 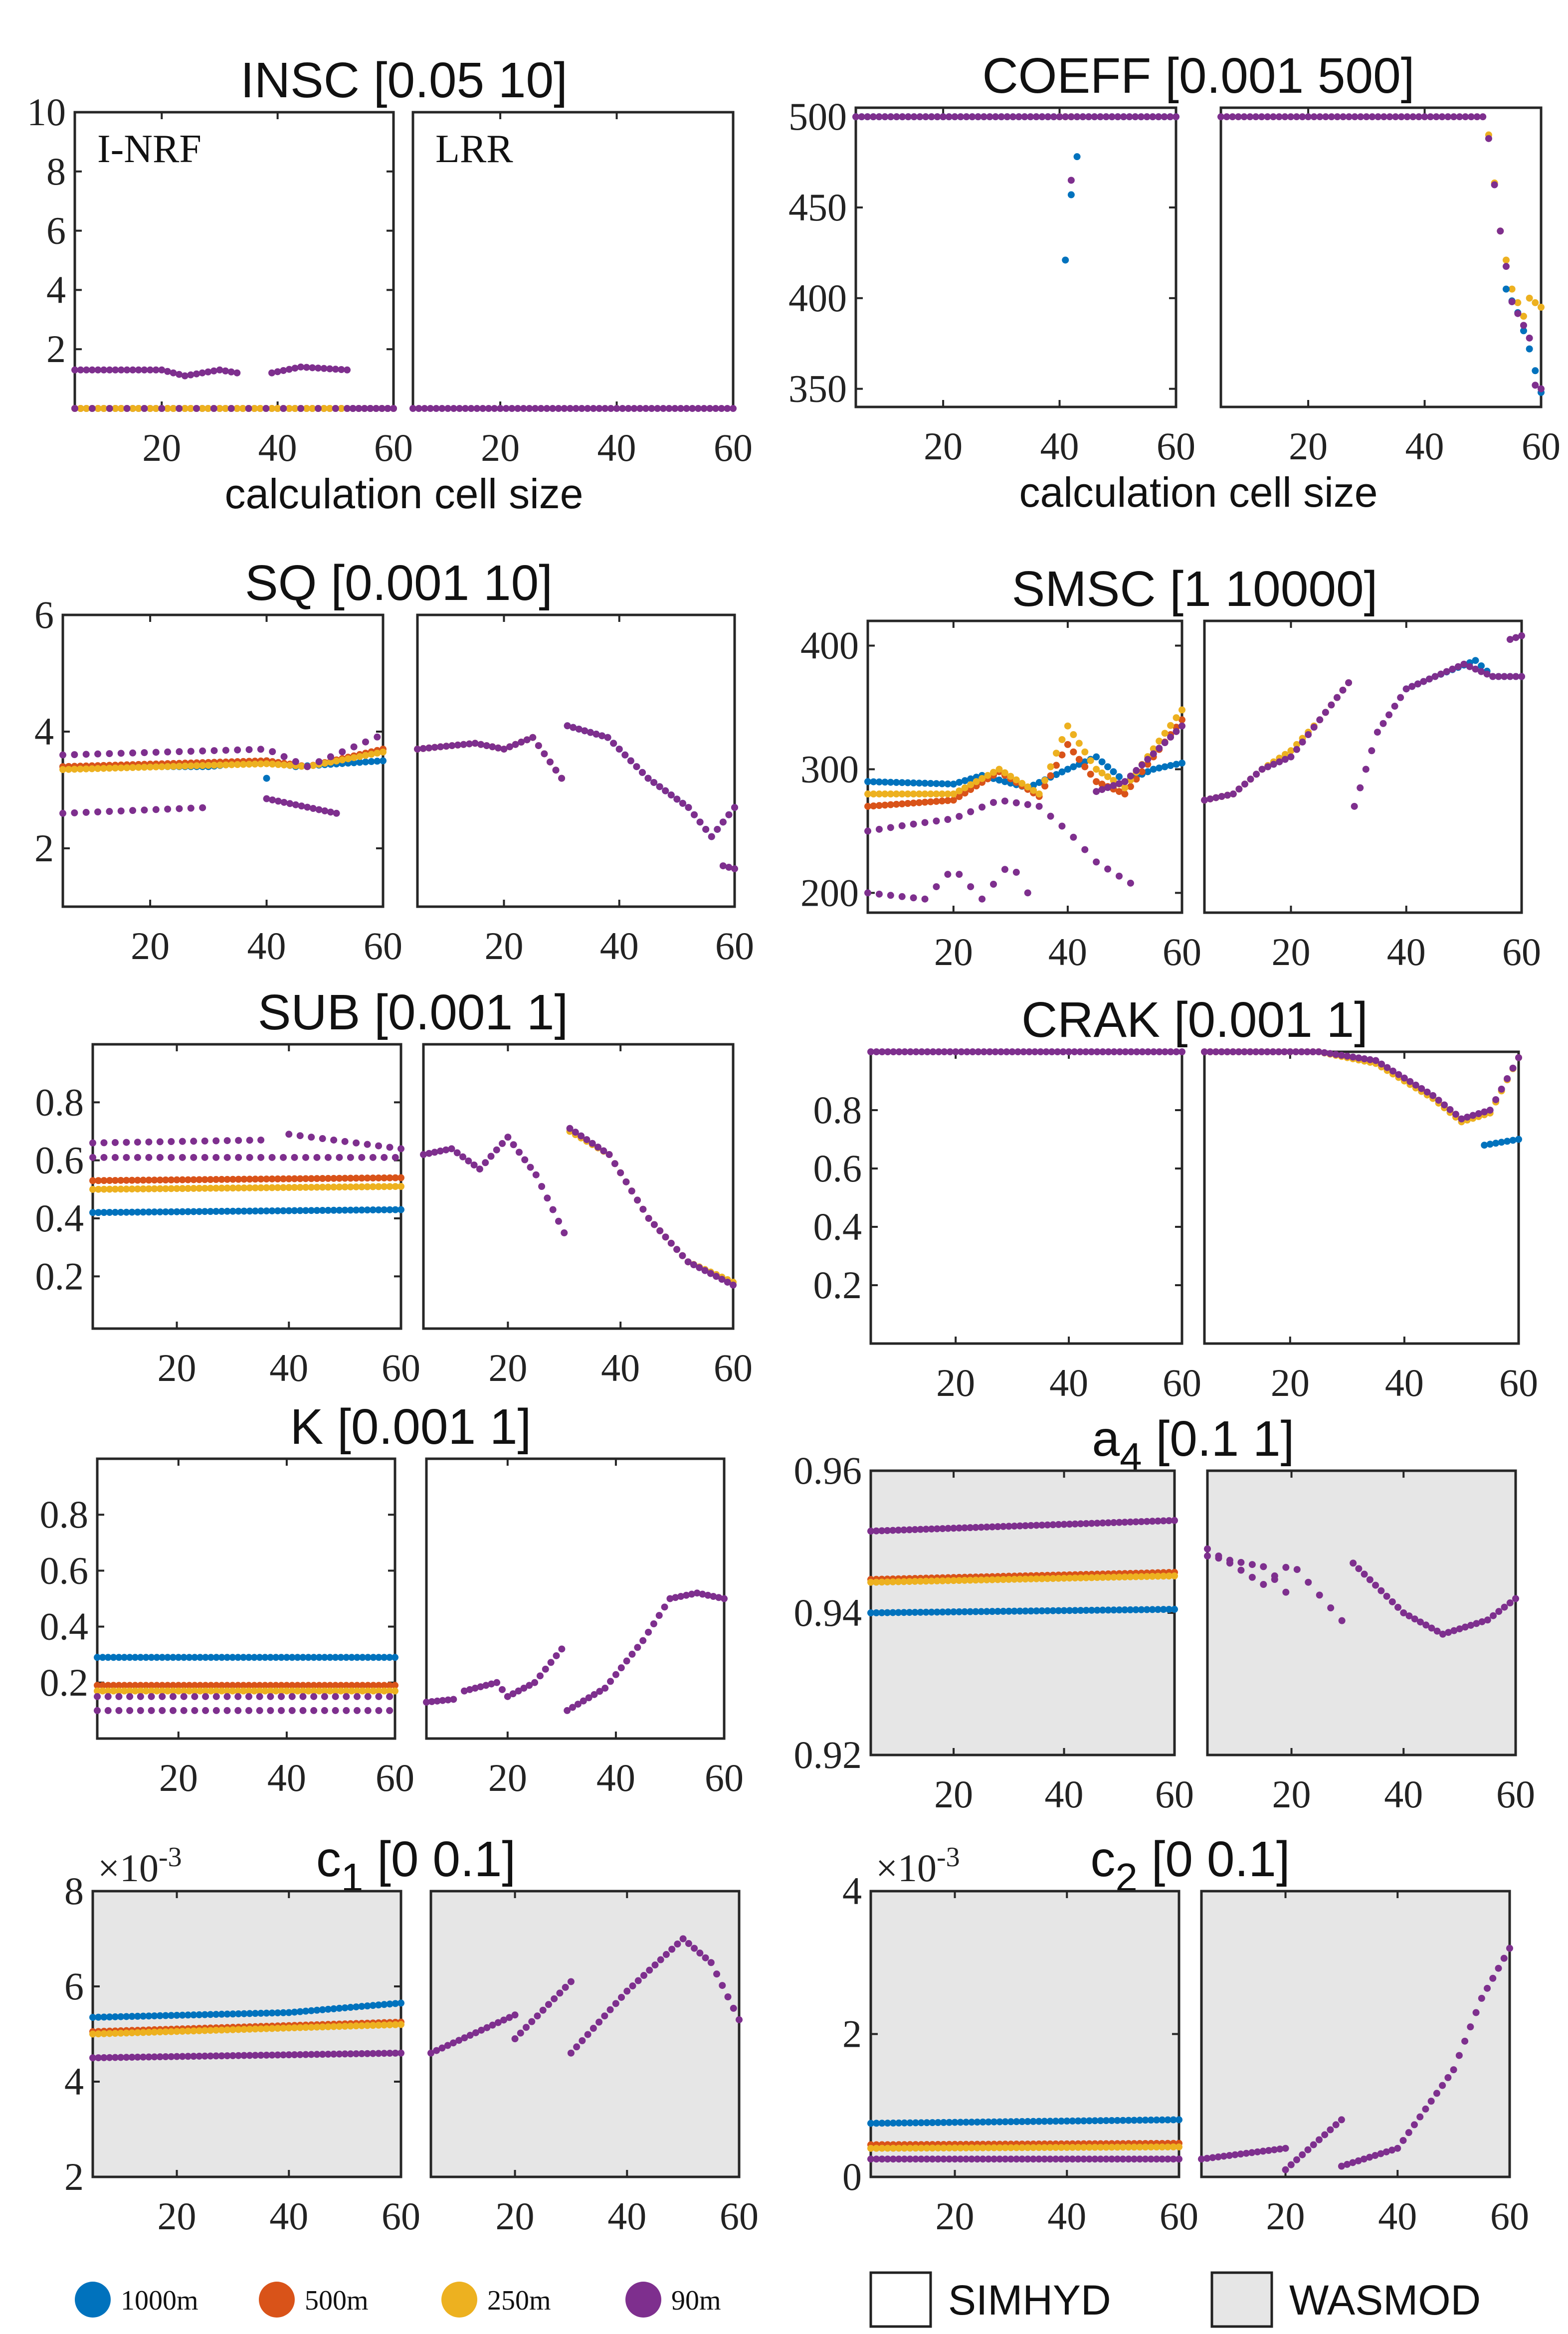 I want to click on axes-box, so click(x=579, y=1186).